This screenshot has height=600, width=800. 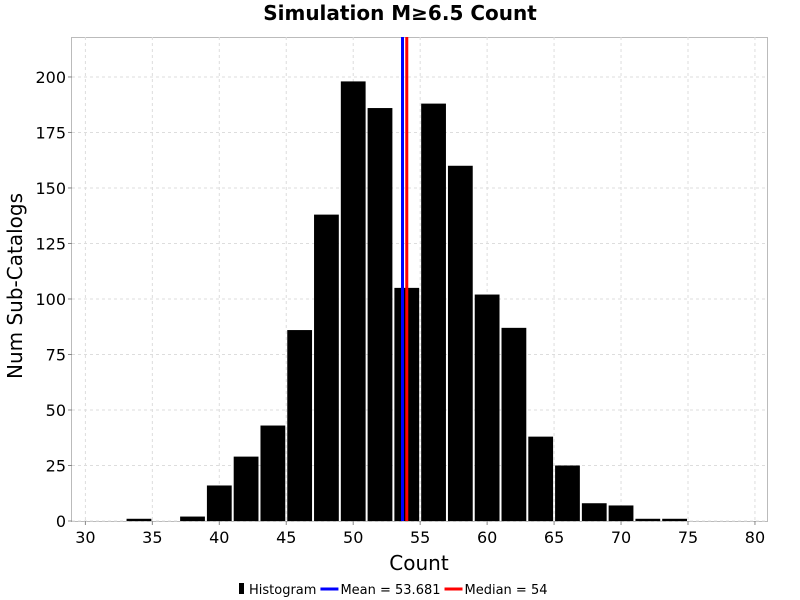 What do you see at coordinates (50, 243) in the screenshot?
I see `y-tick-label: 125` at bounding box center [50, 243].